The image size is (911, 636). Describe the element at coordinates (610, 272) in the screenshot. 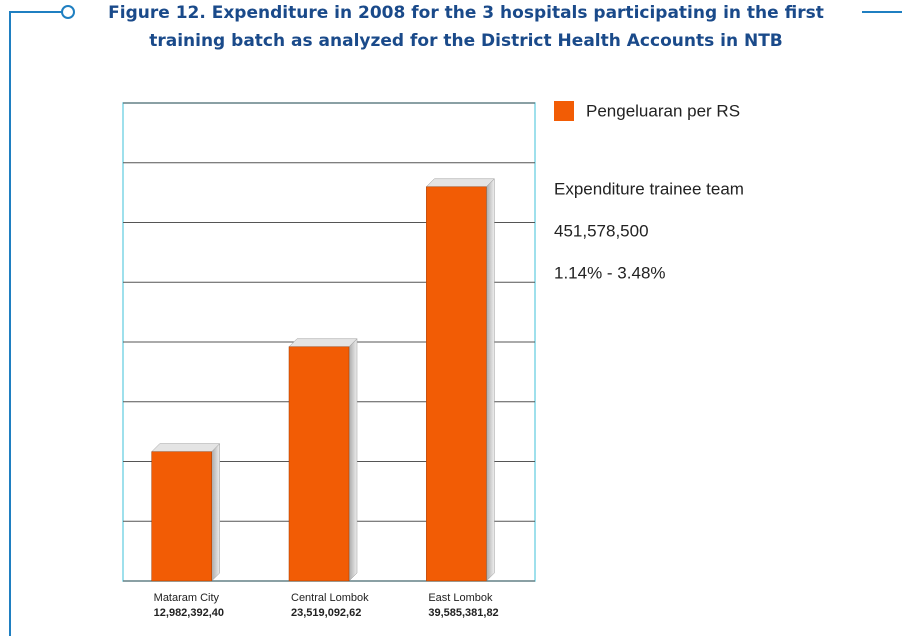

I see `annotation: 1.14% - 3.48%` at that location.